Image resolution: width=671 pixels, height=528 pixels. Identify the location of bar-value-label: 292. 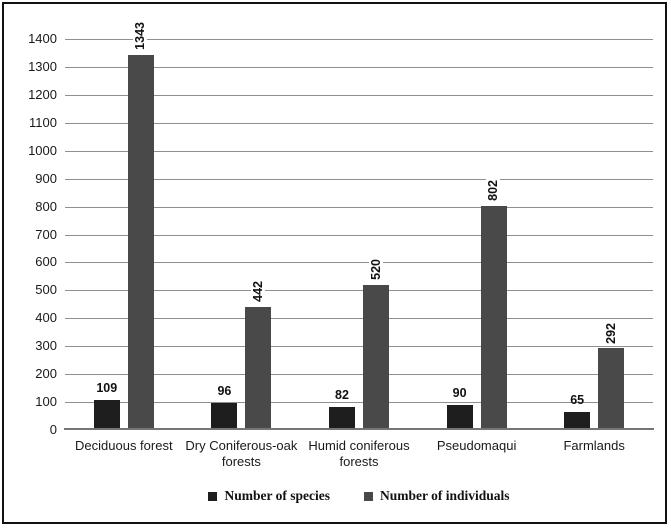
(610, 333).